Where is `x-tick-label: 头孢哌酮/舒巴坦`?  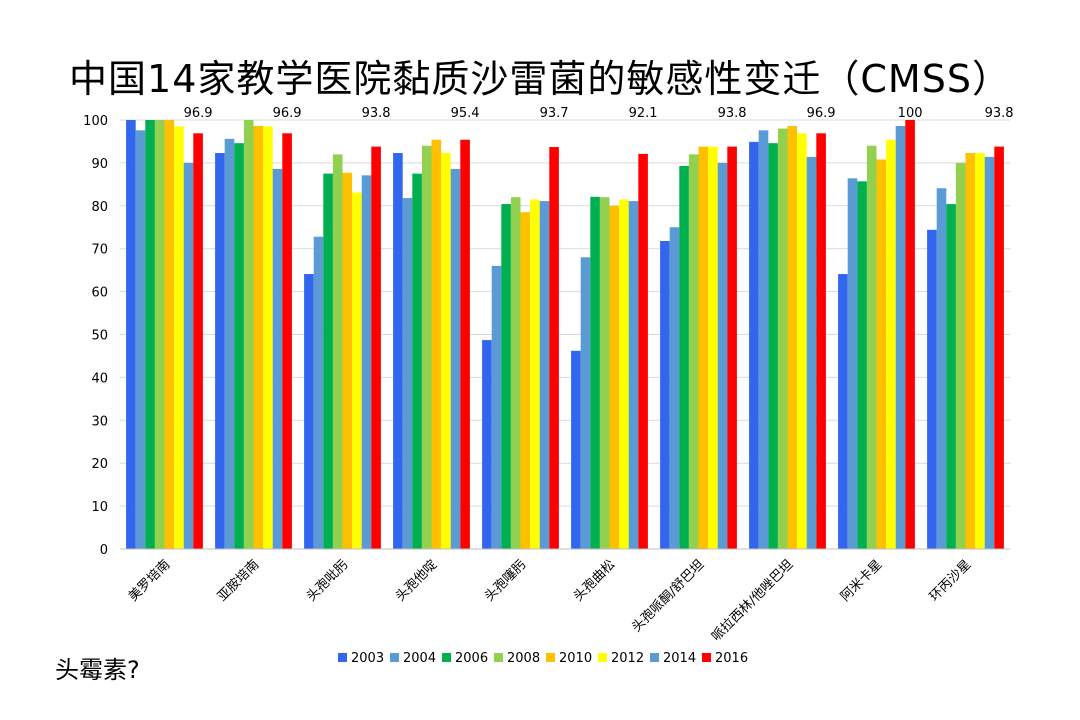 x-tick-label: 头孢哌酮/舒巴坦 is located at coordinates (668, 596).